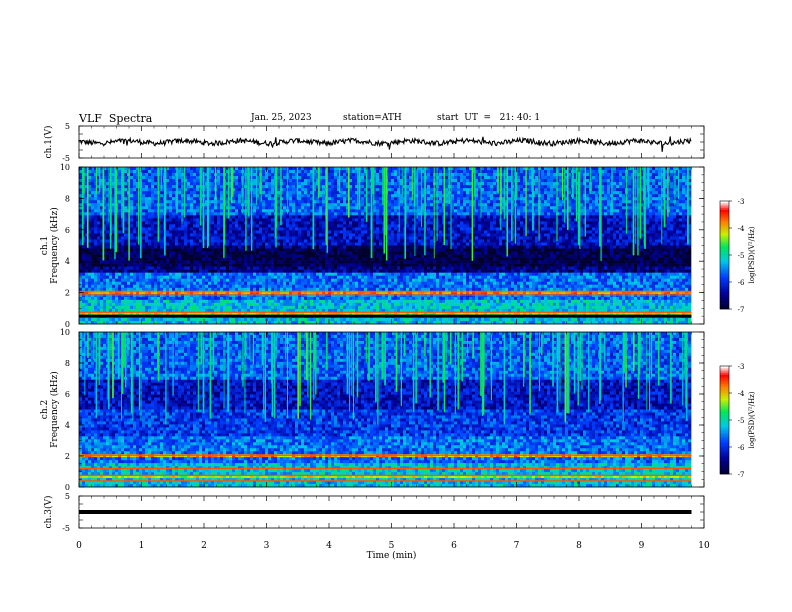 The image size is (792, 612). Describe the element at coordinates (385, 144) in the screenshot. I see `ch1-waveform-signal-line` at that location.